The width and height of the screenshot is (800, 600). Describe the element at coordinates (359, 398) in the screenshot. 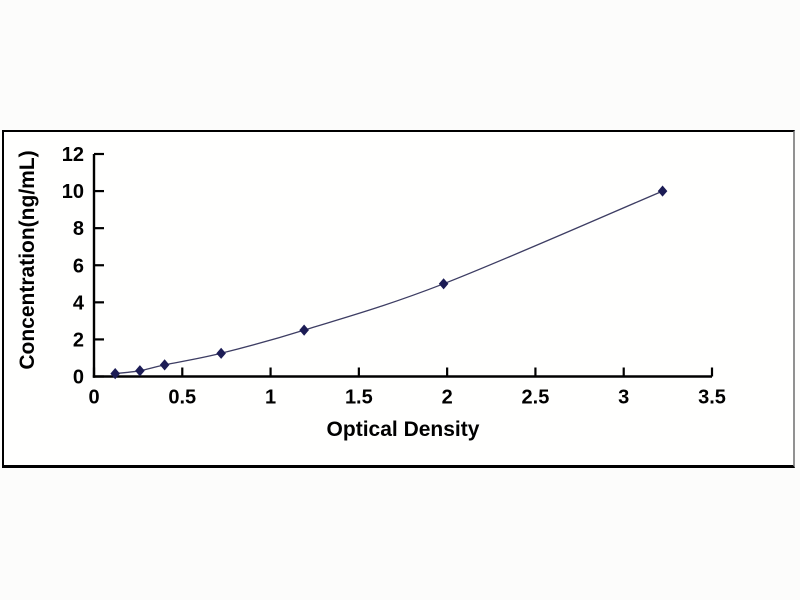

I see `x-tick-label: 1.5` at that location.